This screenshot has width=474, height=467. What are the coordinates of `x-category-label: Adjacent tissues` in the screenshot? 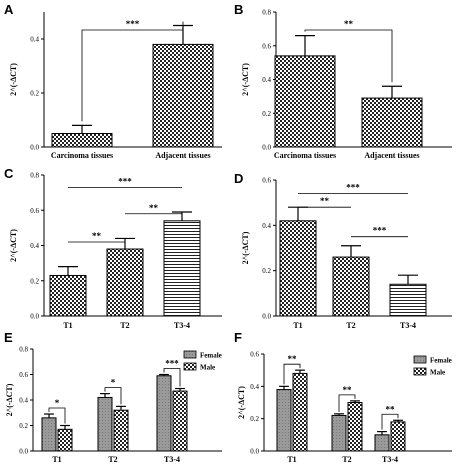 It's located at (391, 155).